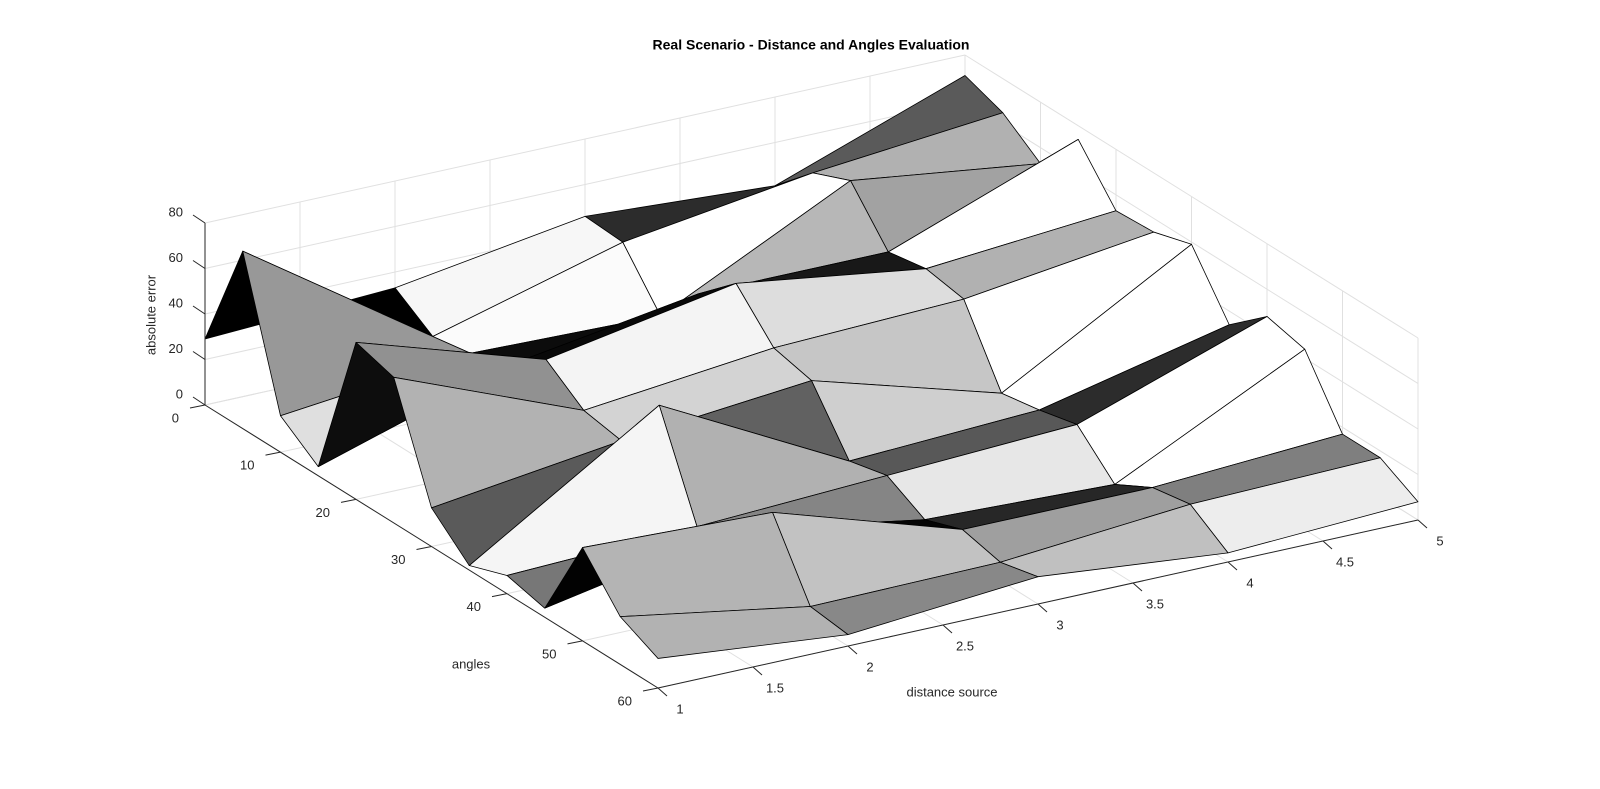 The image size is (1600, 789). Describe the element at coordinates (965, 645) in the screenshot. I see `x-tick-label: 2.5` at that location.